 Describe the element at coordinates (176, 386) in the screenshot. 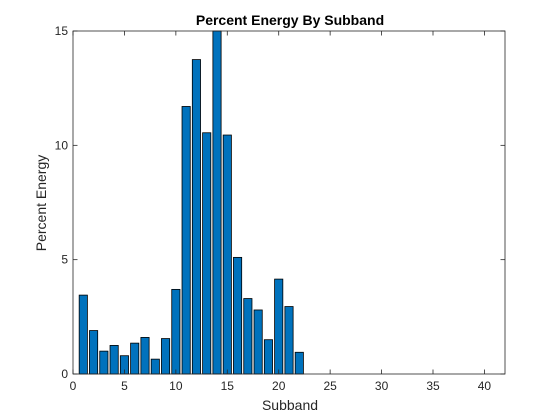

I see `x-tick-label-10: 10` at that location.